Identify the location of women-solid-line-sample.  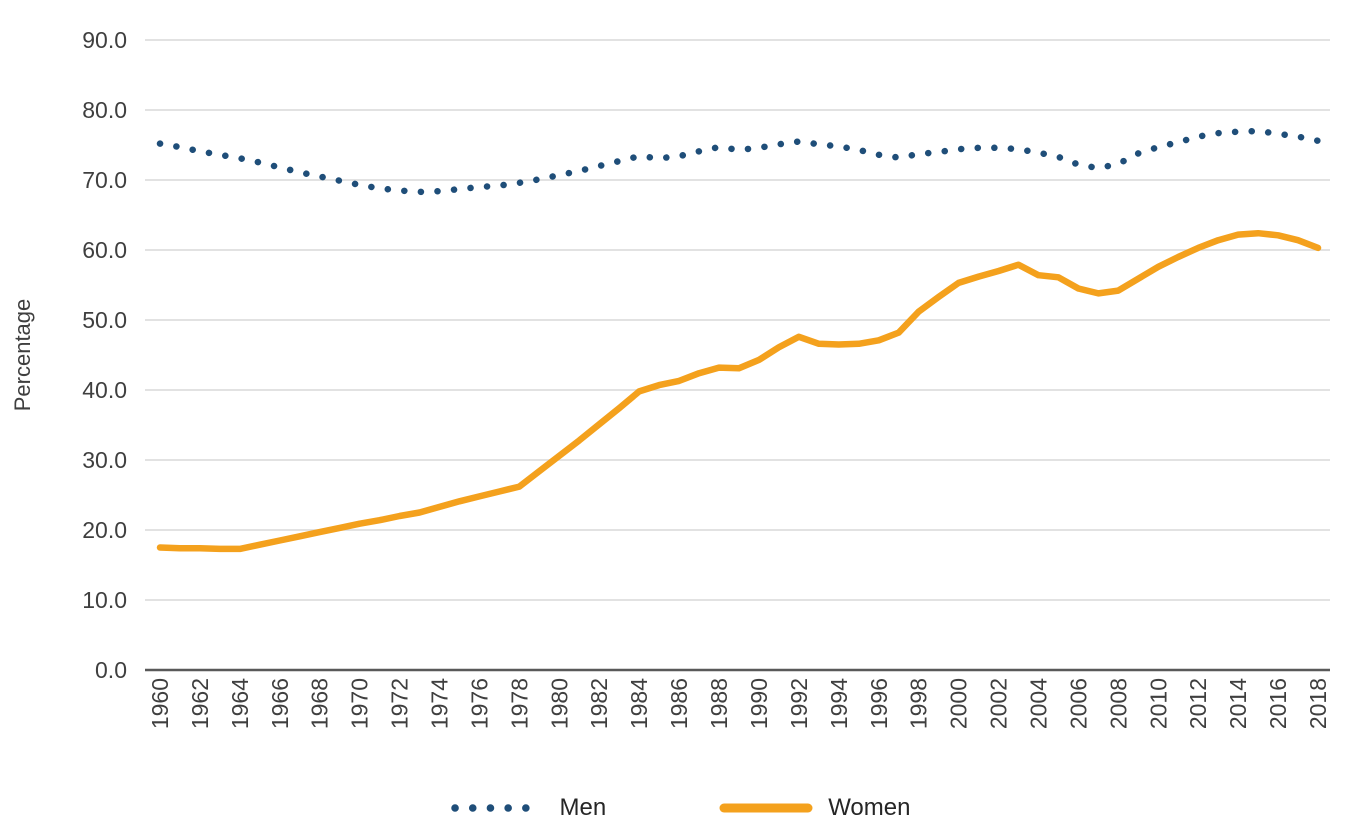
(766, 808).